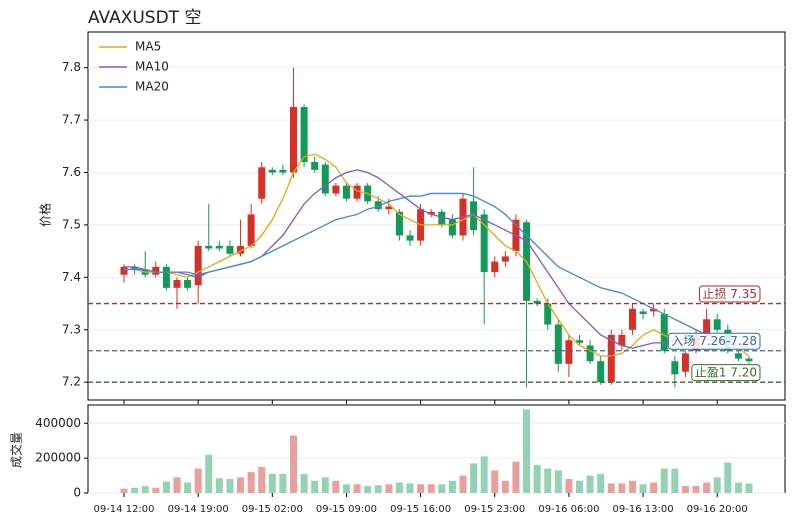 Image resolution: width=795 pixels, height=526 pixels. I want to click on y-tick-label: 7.7, so click(71, 120).